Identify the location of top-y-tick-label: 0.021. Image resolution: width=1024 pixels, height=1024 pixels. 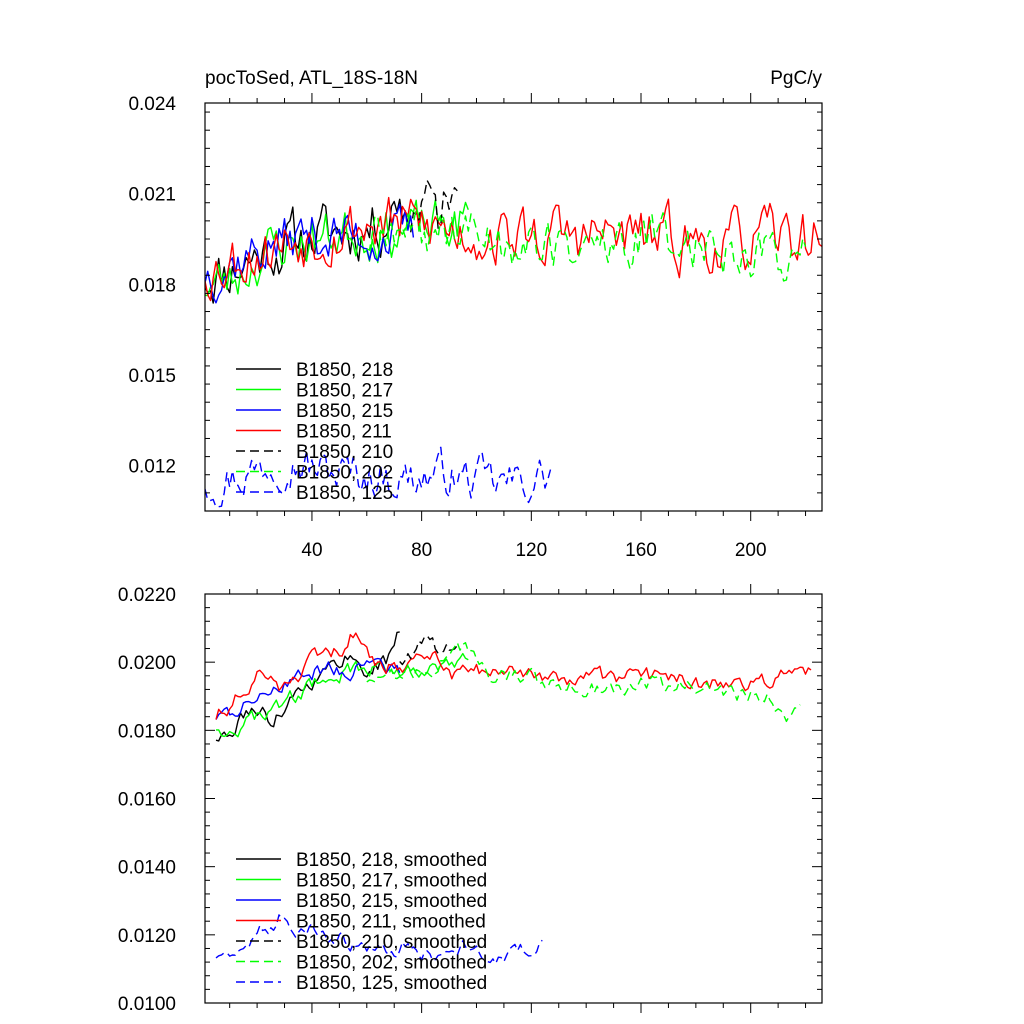
(152, 195).